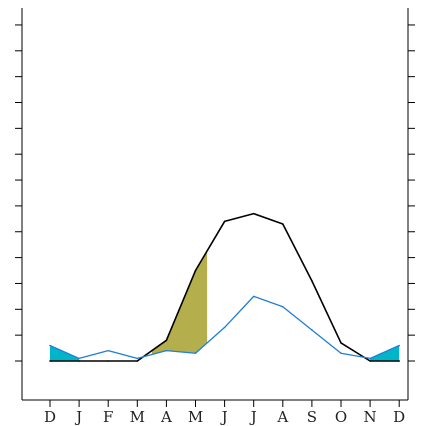 Image resolution: width=430 pixels, height=426 pixels. What do you see at coordinates (312, 417) in the screenshot?
I see `x-tick-label: S` at bounding box center [312, 417].